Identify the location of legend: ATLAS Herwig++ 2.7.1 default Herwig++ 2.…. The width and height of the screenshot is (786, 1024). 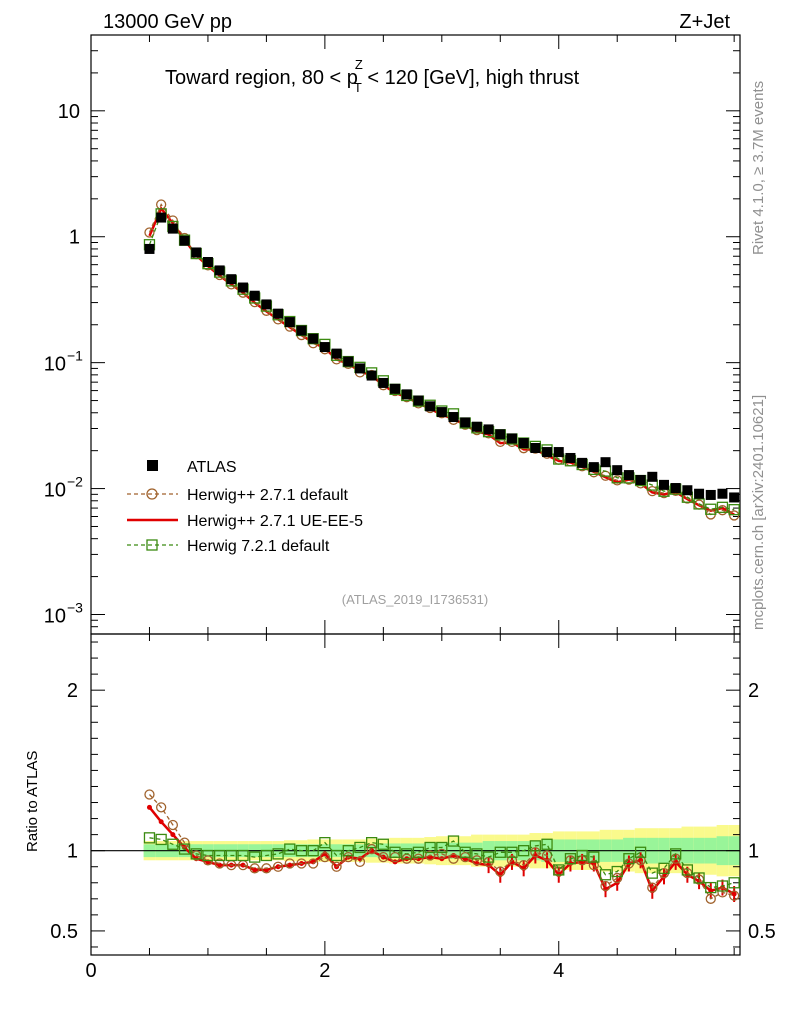
(245, 507).